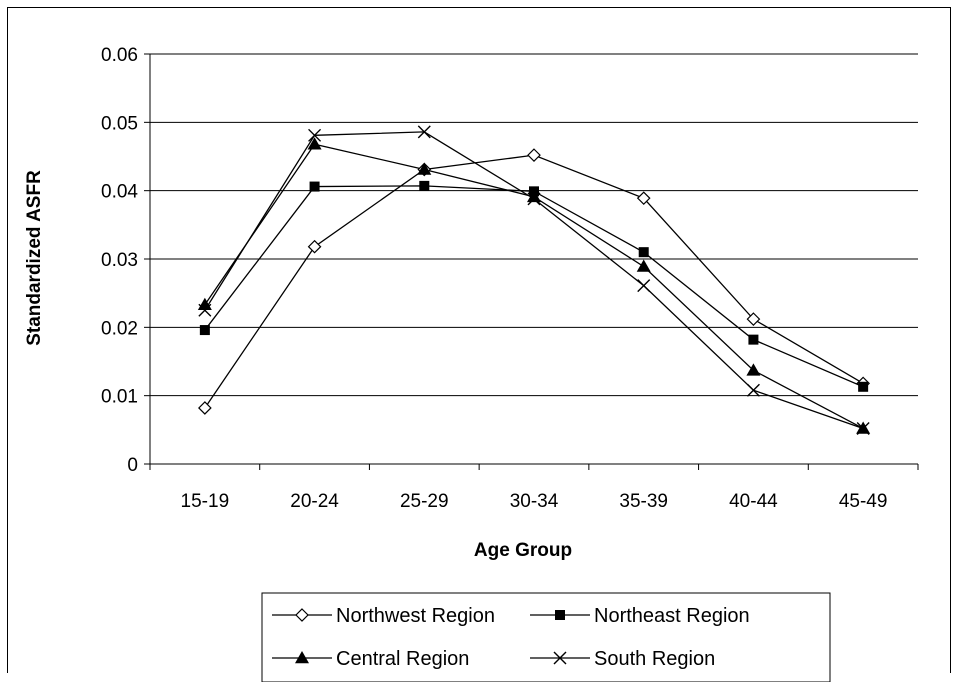  Describe the element at coordinates (314, 501) in the screenshot. I see `x-tick-label: 20-24` at that location.